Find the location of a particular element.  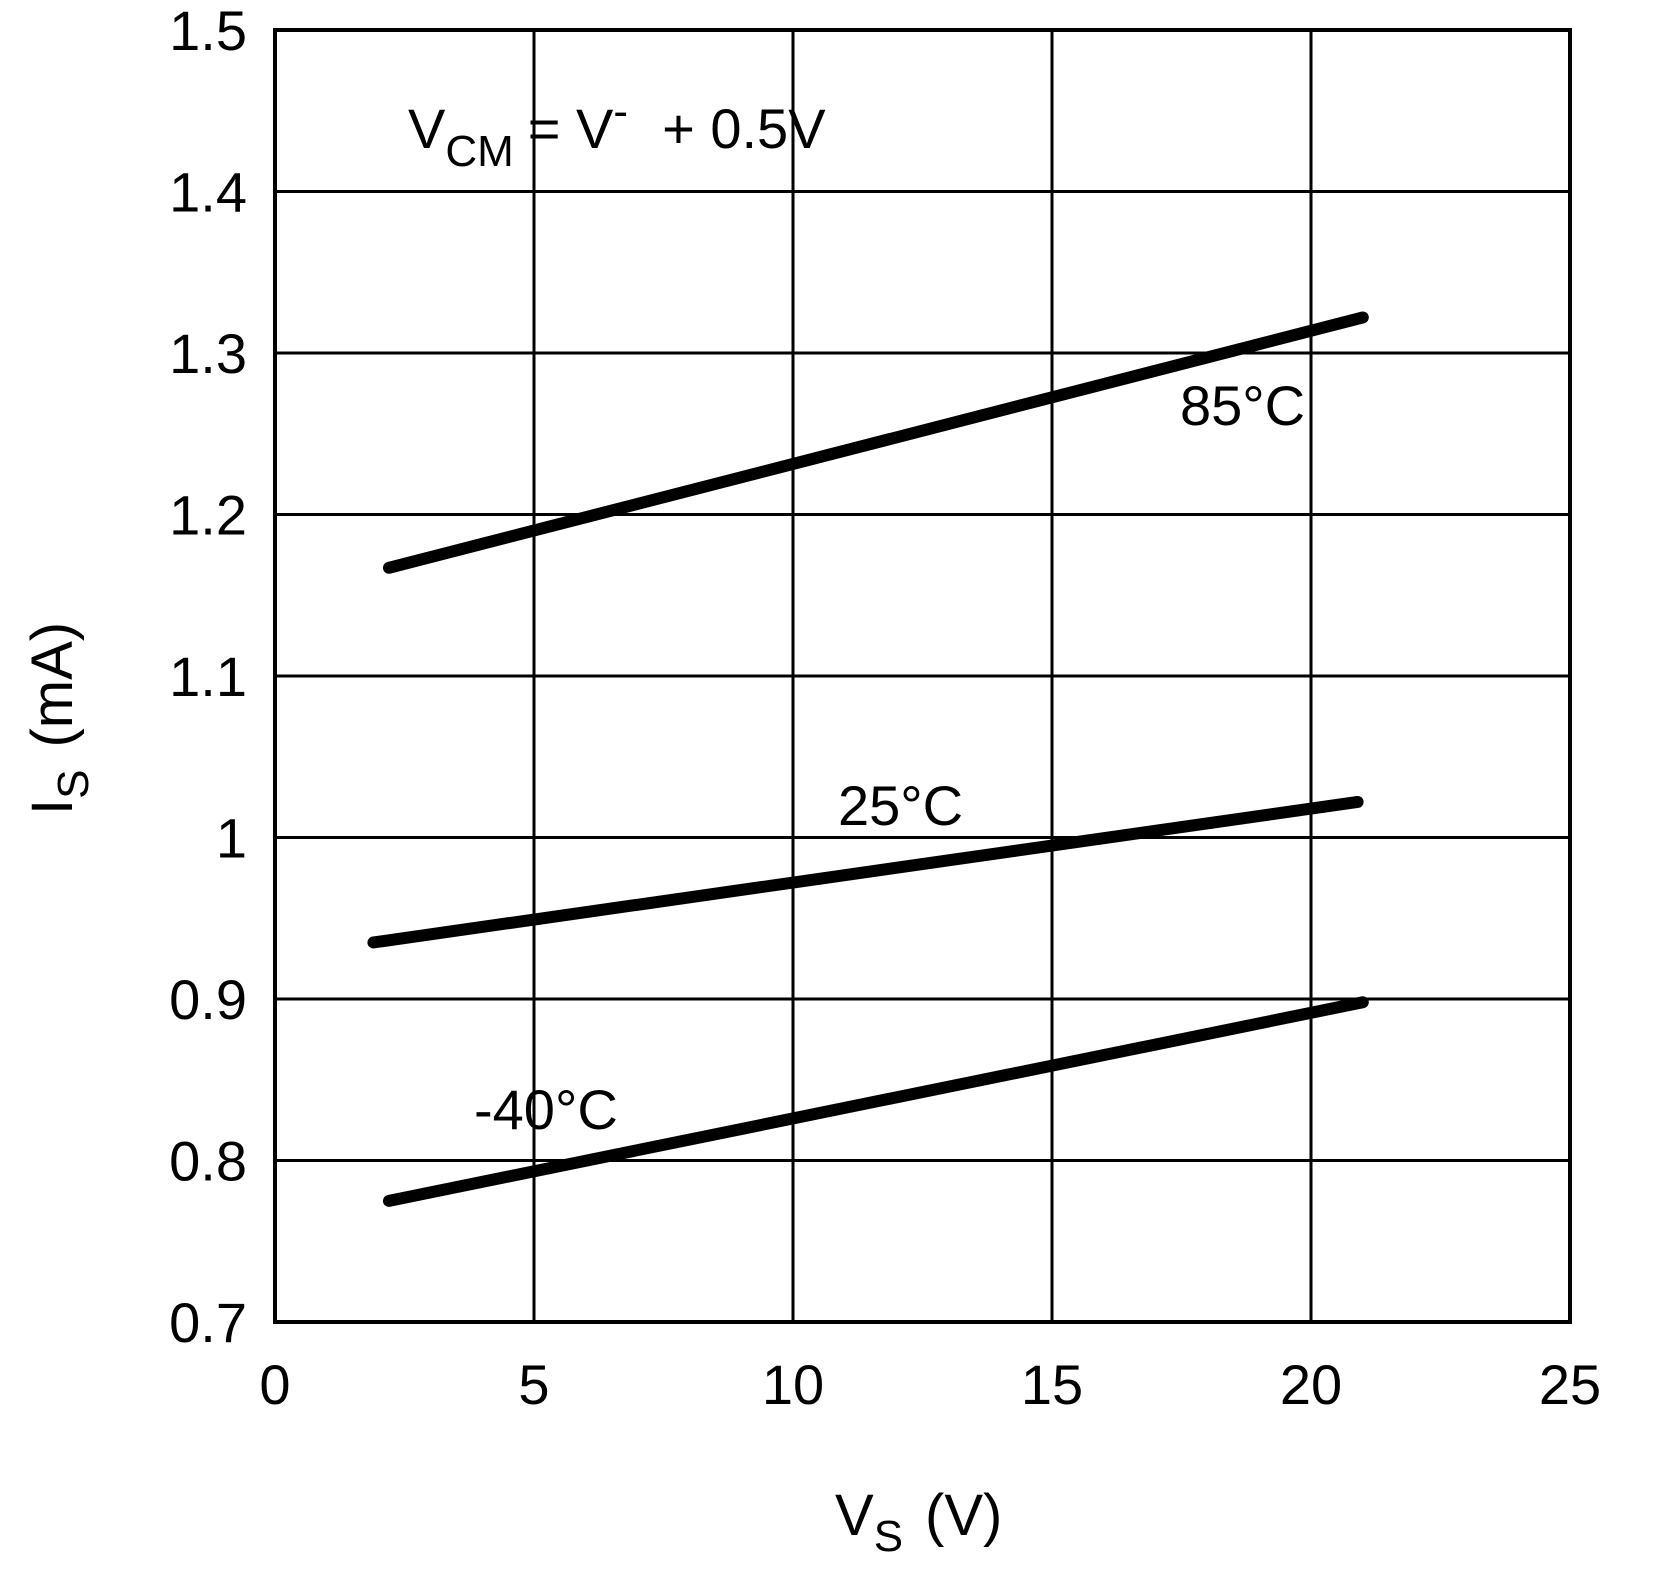

x-tick-label: 5 is located at coordinates (533, 1384).